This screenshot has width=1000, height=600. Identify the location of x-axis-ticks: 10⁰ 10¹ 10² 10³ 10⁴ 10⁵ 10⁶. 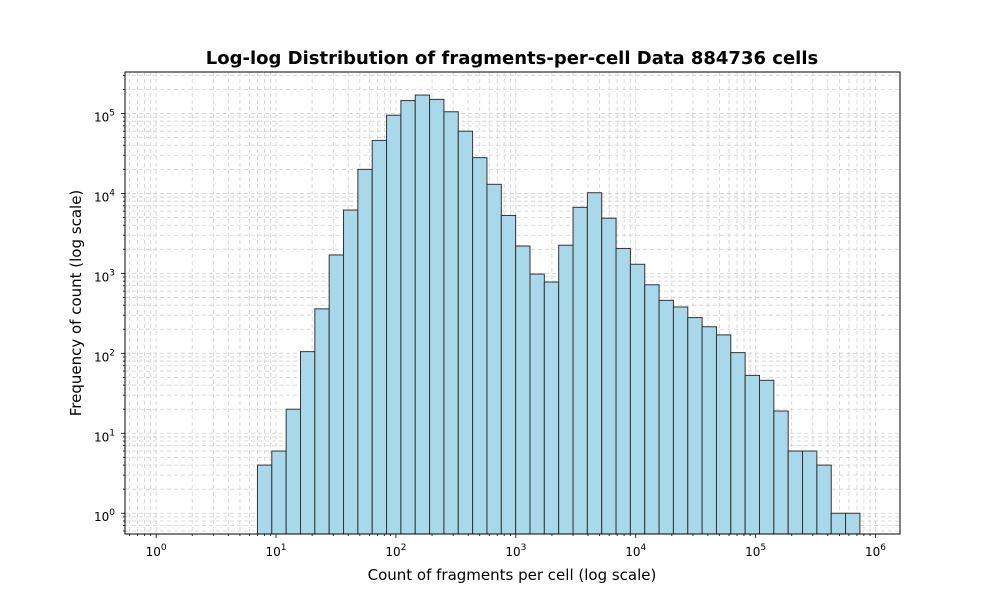
(507, 546).